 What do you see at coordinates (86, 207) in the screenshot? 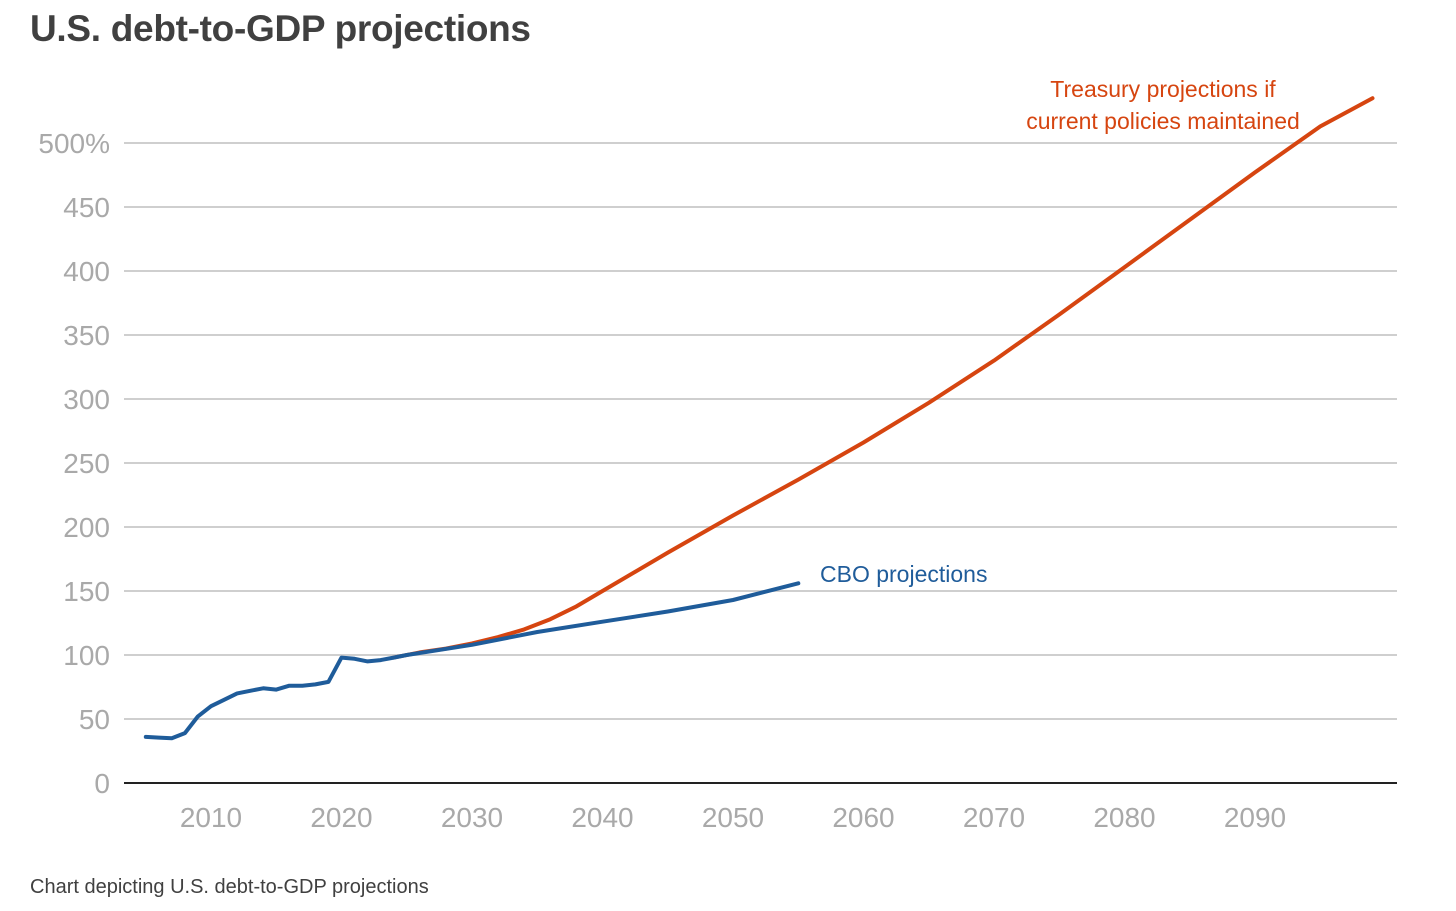
I see `y-tick-label: 450` at bounding box center [86, 207].